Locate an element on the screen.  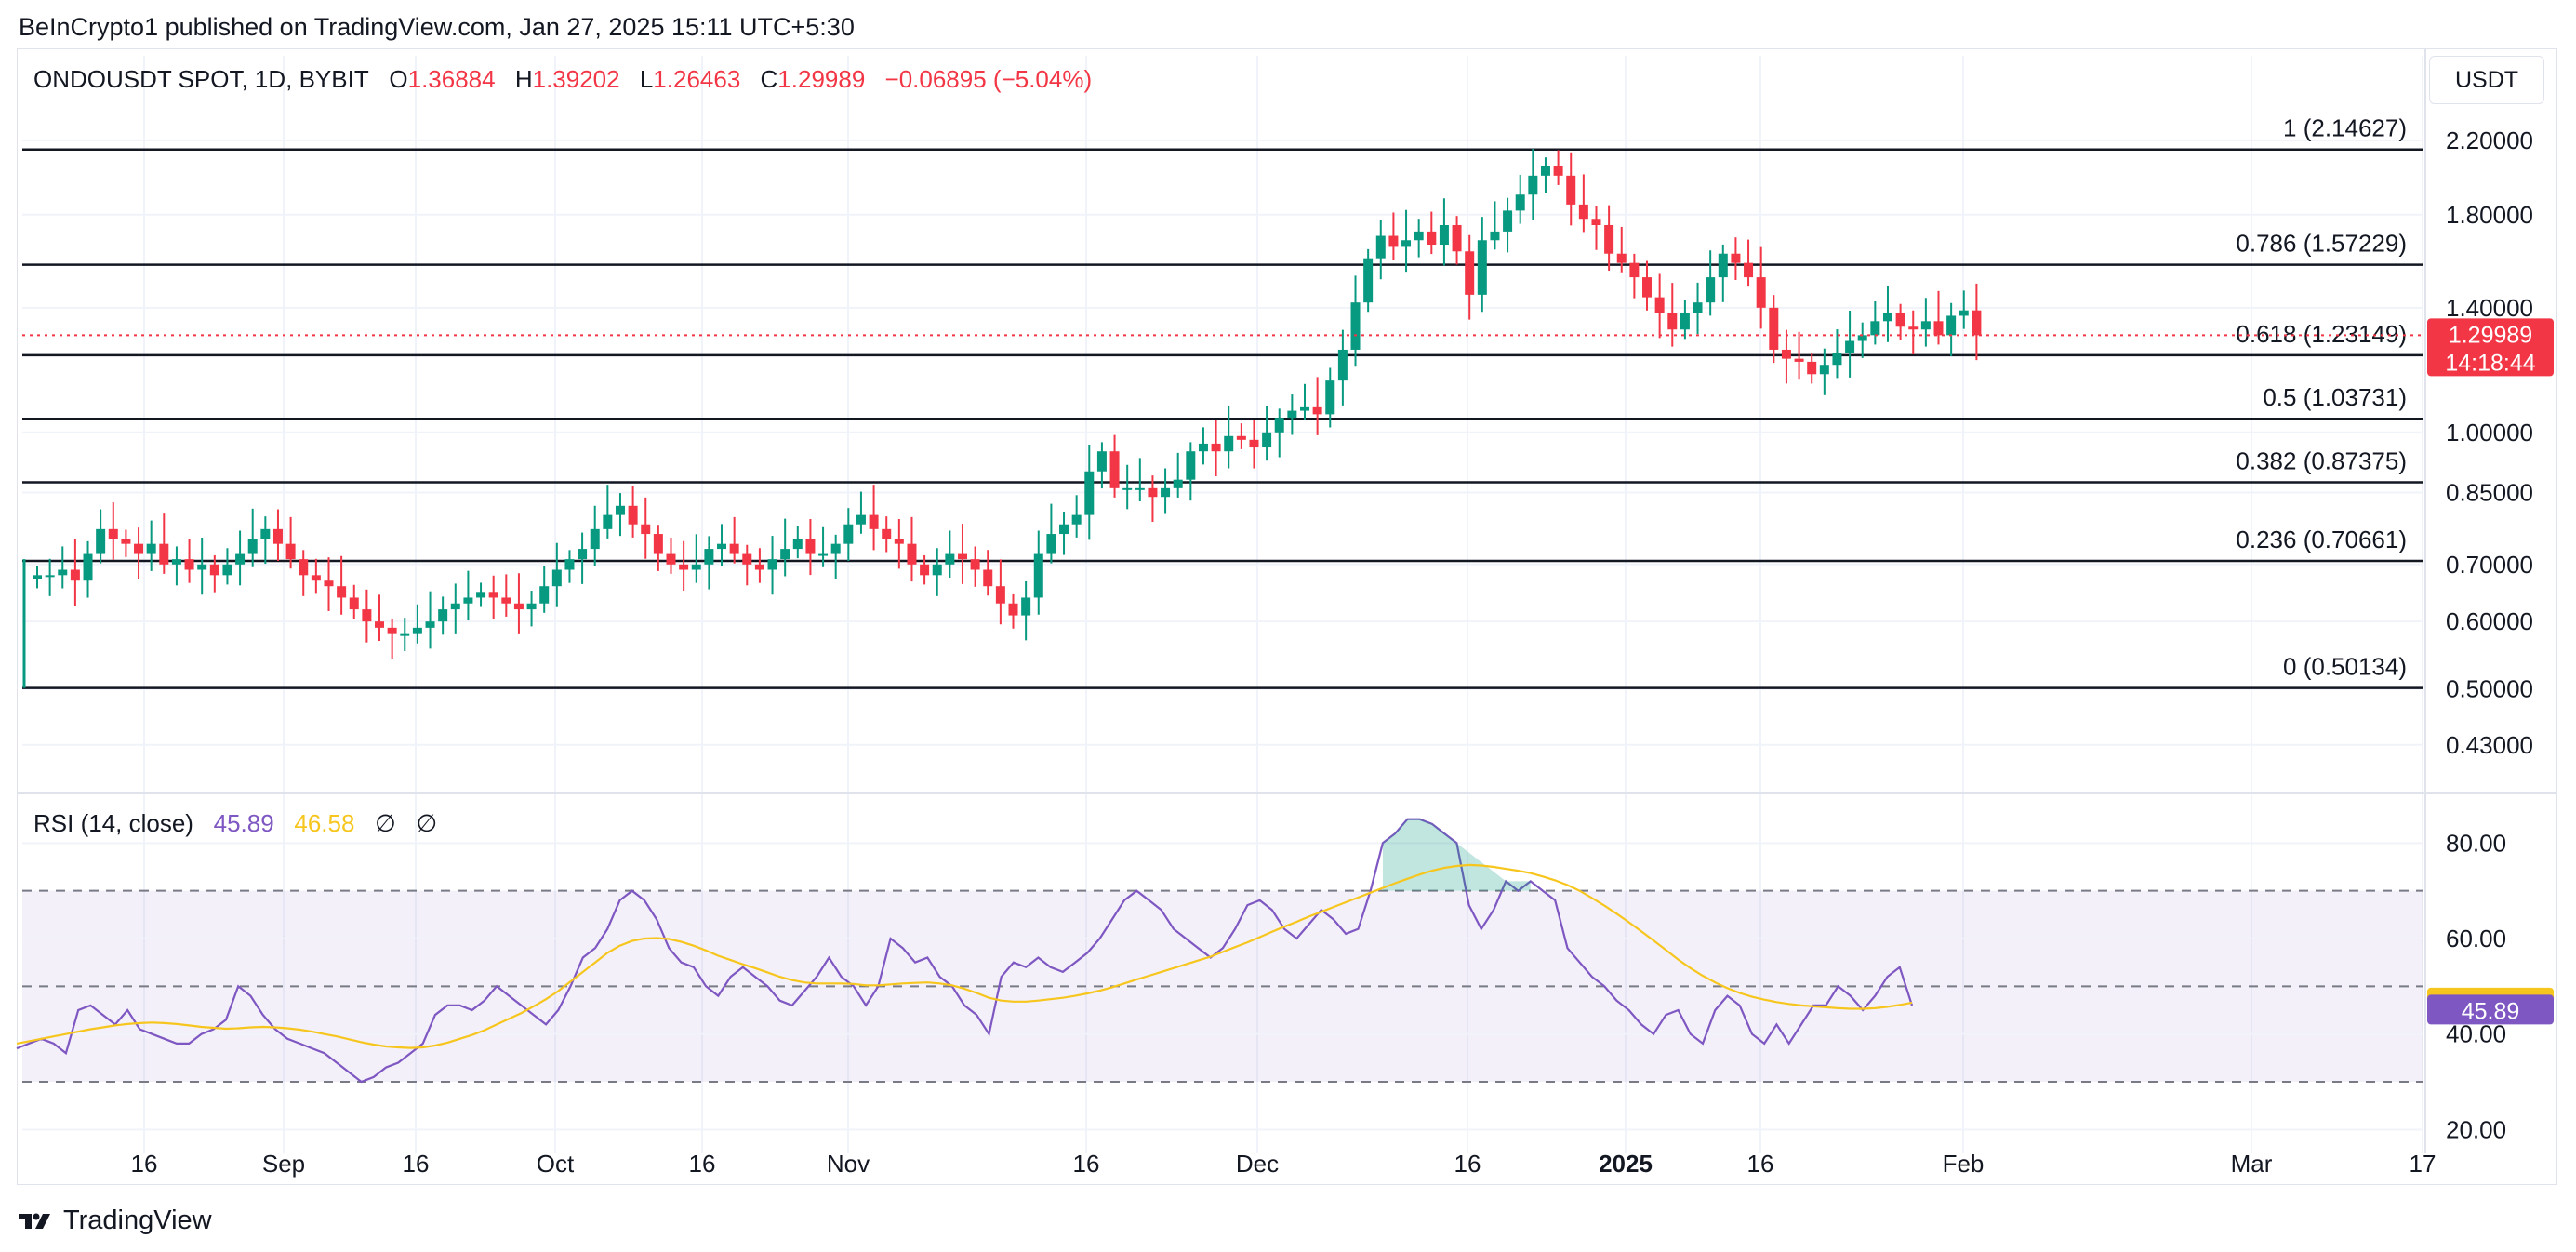
rsi-badge-background is located at coordinates (2490, 1009).